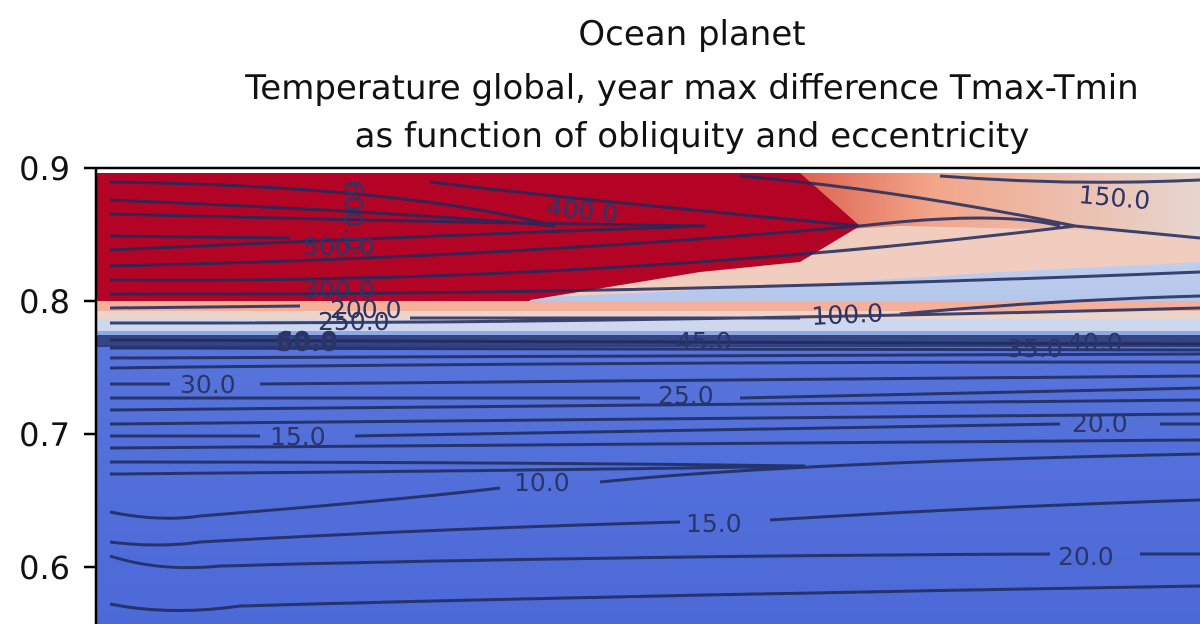 The image size is (1200, 624). I want to click on contour-label: 30.0, so click(208, 384).